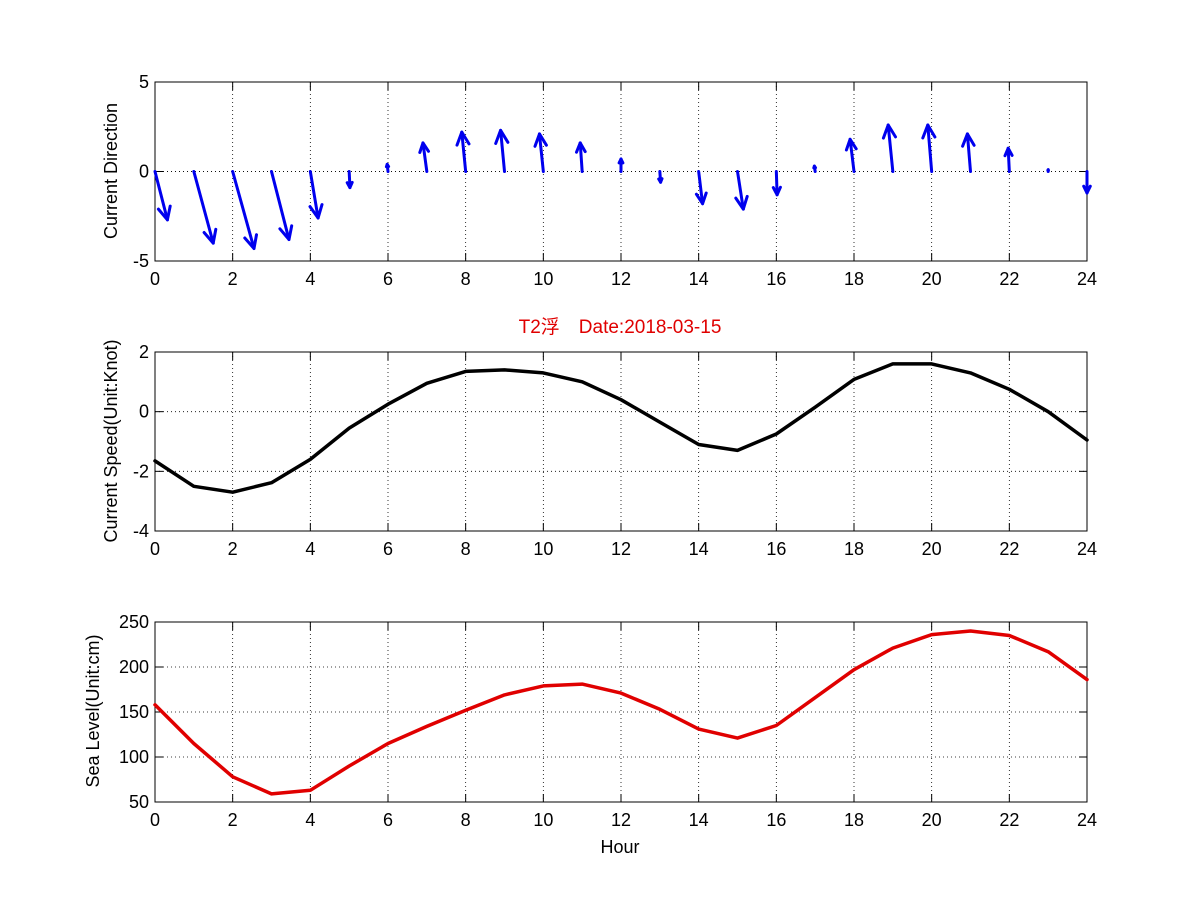 This screenshot has height=901, width=1201. What do you see at coordinates (233, 820) in the screenshot?
I see `sea-level-xtick-label: 2` at bounding box center [233, 820].